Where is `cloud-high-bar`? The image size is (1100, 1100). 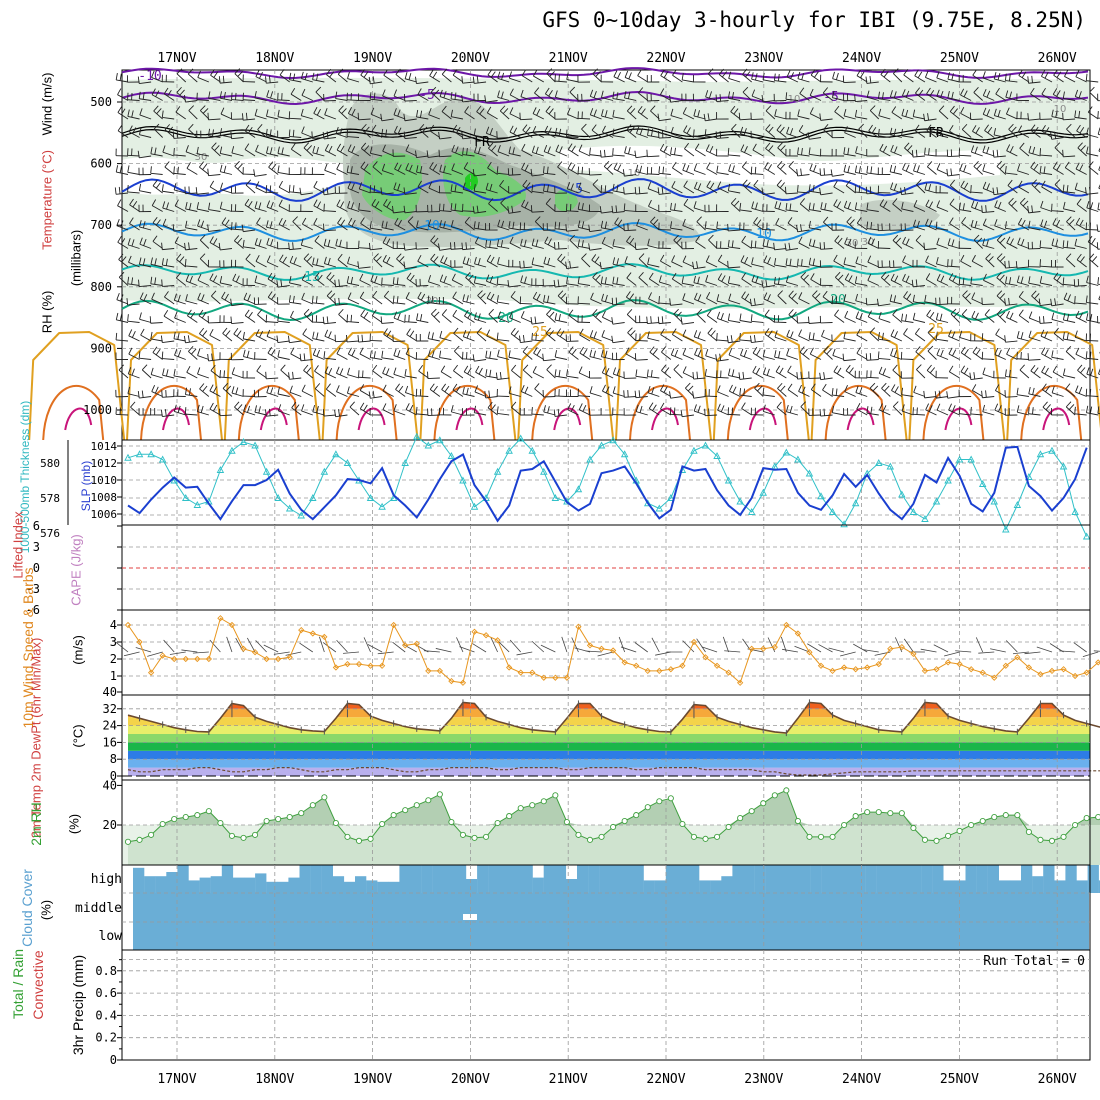 cloud-high-bar is located at coordinates (405, 879).